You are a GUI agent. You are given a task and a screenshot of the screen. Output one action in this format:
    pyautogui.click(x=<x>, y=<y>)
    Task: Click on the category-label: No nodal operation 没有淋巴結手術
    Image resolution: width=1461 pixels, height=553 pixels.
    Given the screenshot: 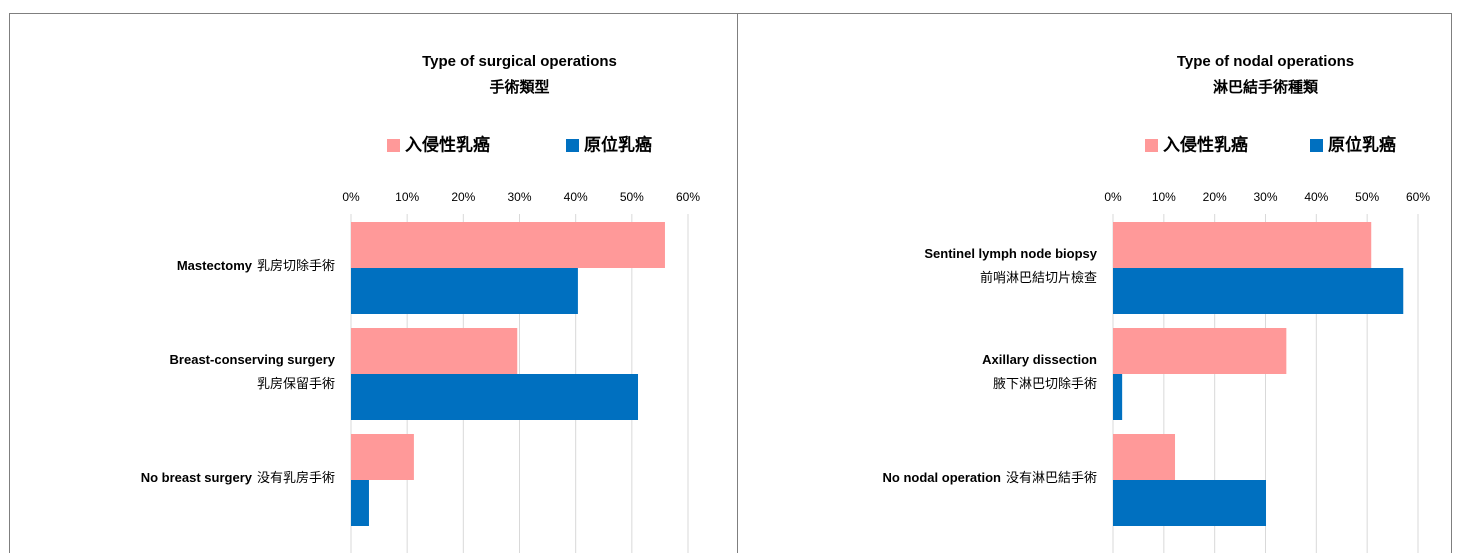 What is the action you would take?
    pyautogui.click(x=990, y=477)
    